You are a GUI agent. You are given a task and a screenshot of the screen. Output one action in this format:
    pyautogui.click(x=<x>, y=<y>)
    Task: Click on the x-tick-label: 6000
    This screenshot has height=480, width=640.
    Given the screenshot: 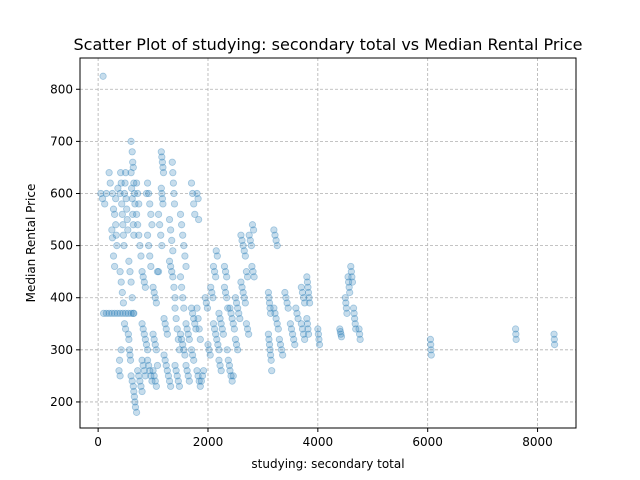 What is the action you would take?
    pyautogui.click(x=427, y=442)
    